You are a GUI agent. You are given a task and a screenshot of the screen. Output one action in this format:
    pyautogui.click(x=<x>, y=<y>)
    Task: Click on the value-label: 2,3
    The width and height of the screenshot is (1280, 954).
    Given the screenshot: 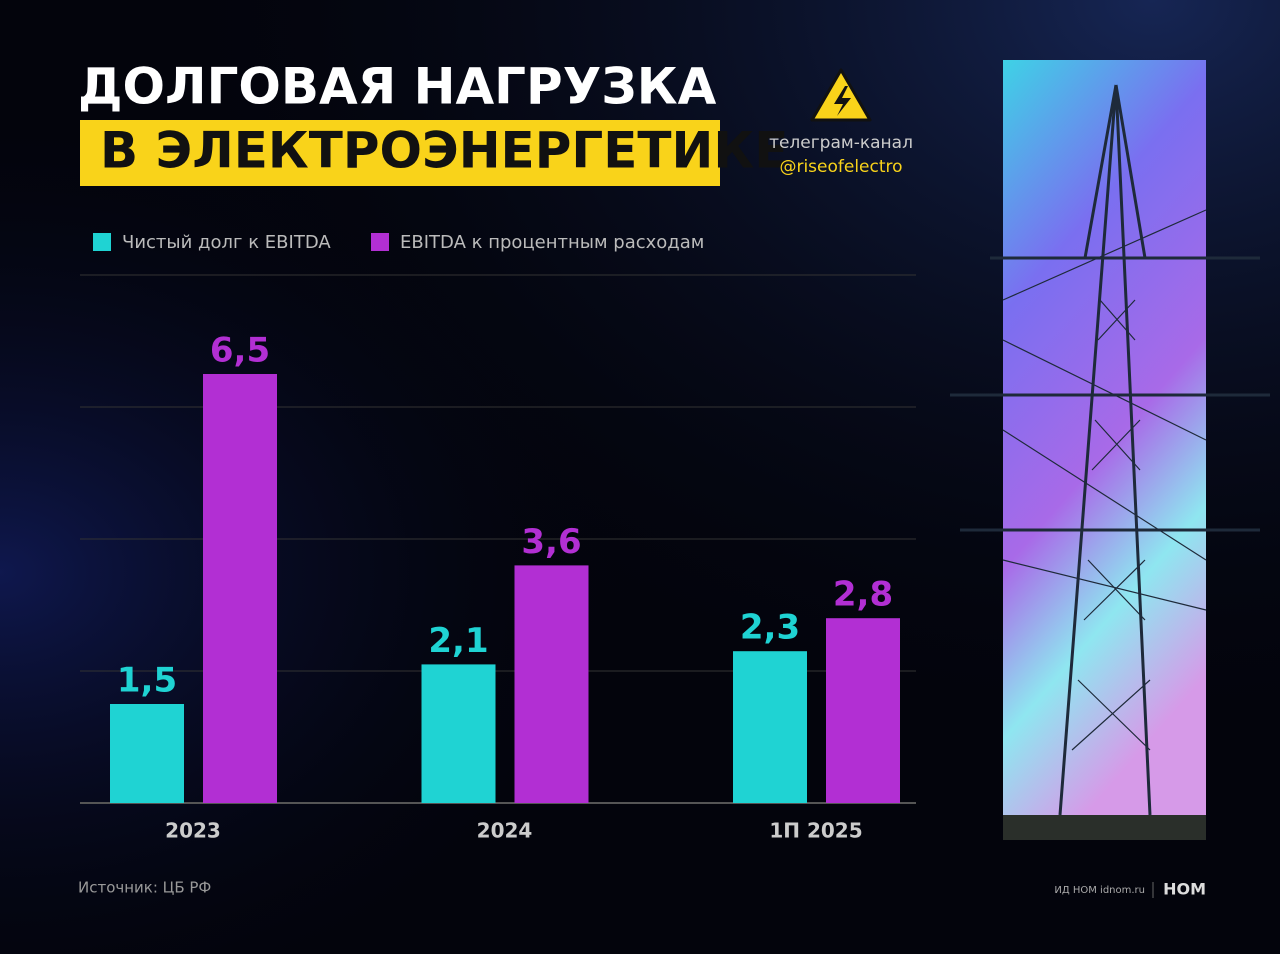 What is the action you would take?
    pyautogui.click(x=770, y=628)
    